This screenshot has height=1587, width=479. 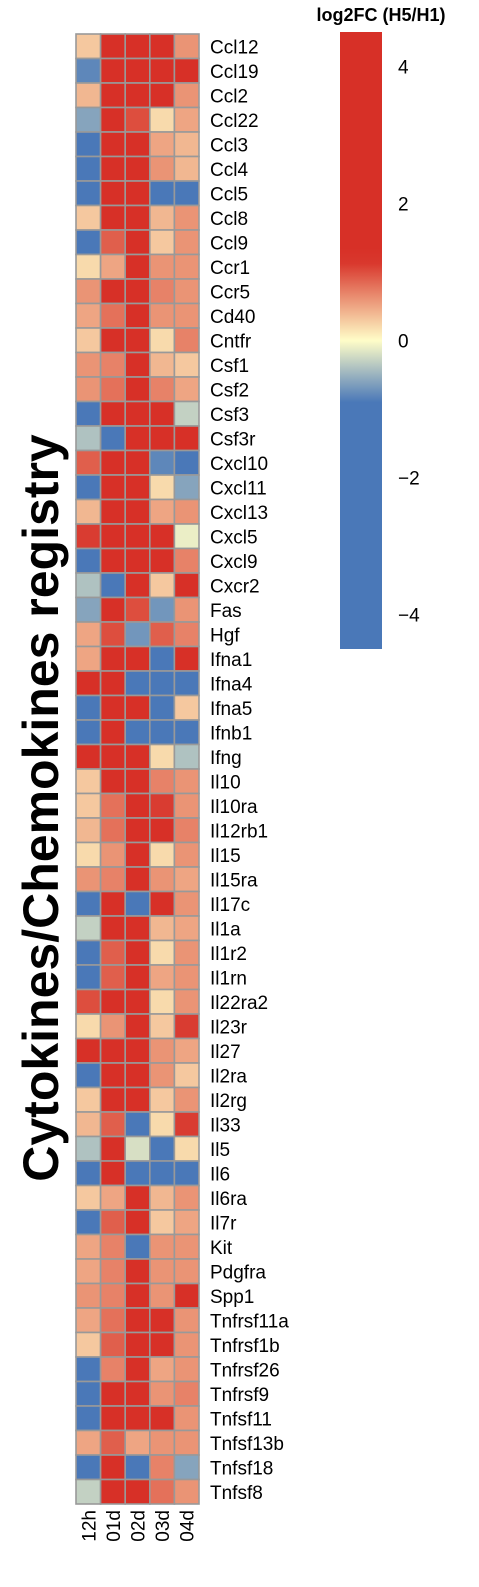 What do you see at coordinates (112, 1271) in the screenshot?
I see `heatmap-cell-Pdgfra-01d` at bounding box center [112, 1271].